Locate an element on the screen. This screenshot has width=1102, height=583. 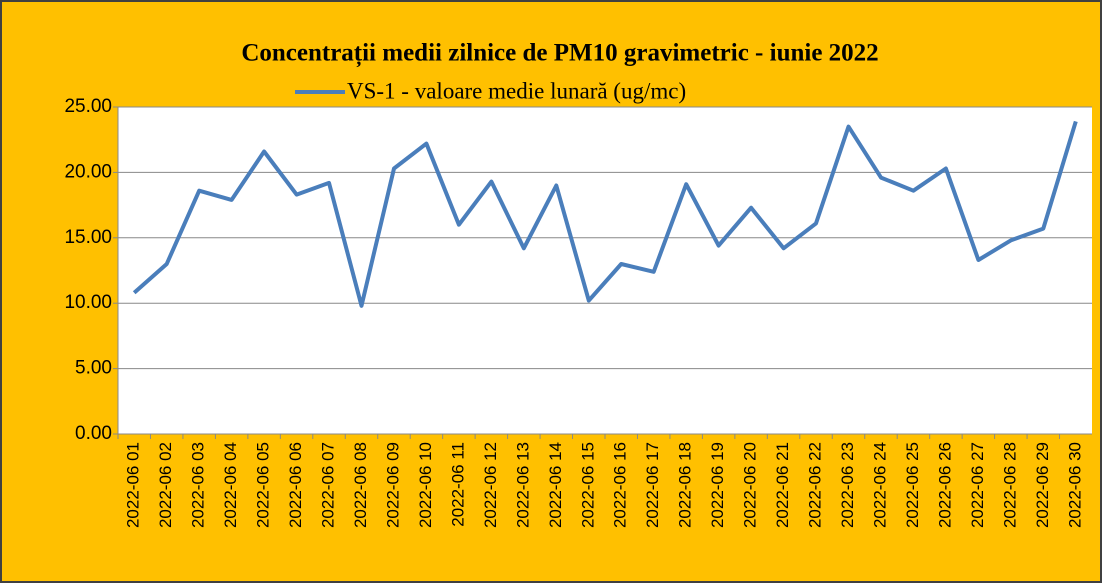
x-tick-label: 2022-06 03 is located at coordinates (198, 485).